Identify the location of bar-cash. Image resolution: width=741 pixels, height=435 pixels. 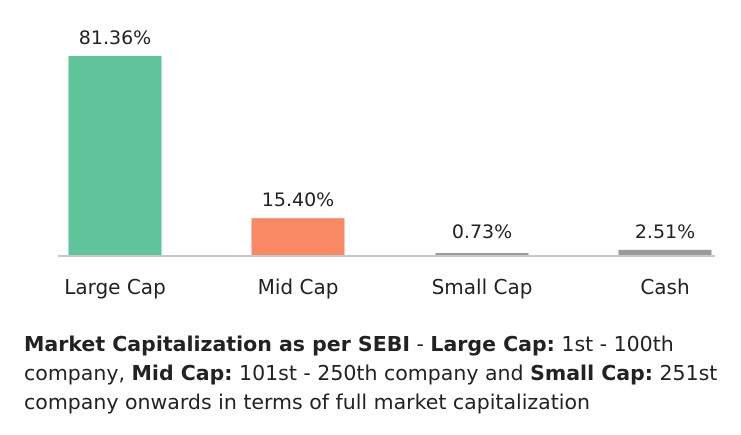
(665, 252).